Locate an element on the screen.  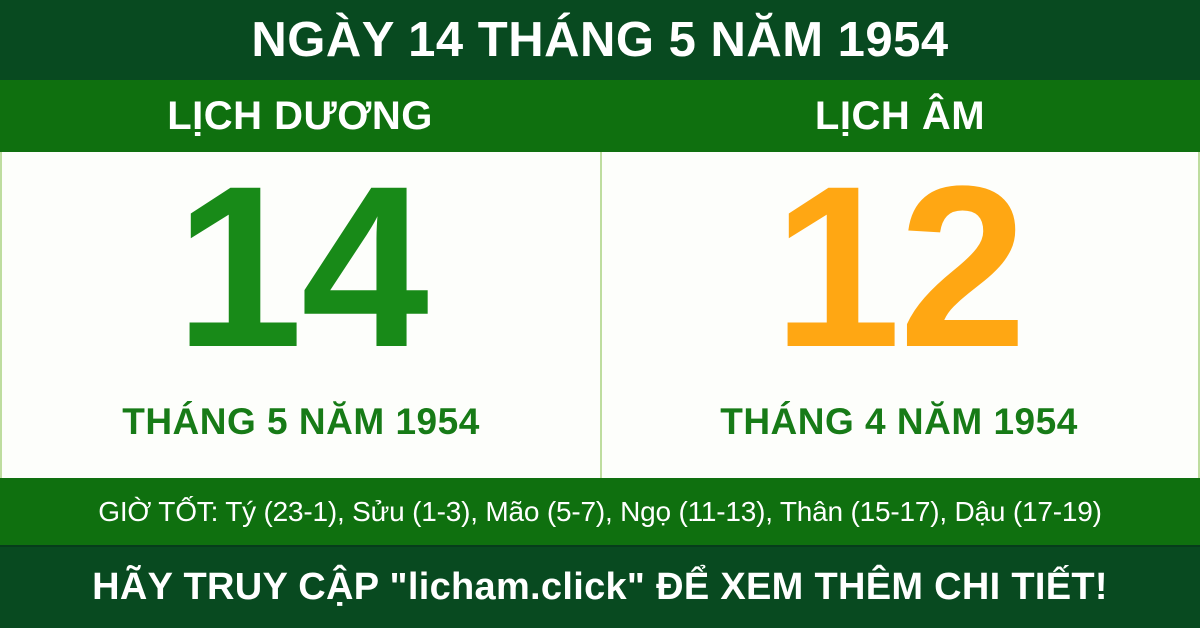
solar-day-number: 14 is located at coordinates (302, 266).